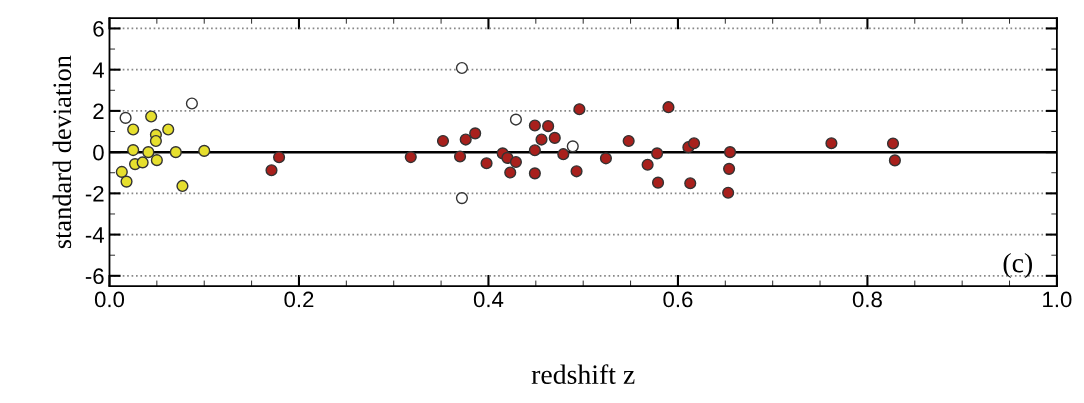 This screenshot has height=403, width=1084. What do you see at coordinates (62, 152) in the screenshot?
I see `y-axis-title: standard deviation` at bounding box center [62, 152].